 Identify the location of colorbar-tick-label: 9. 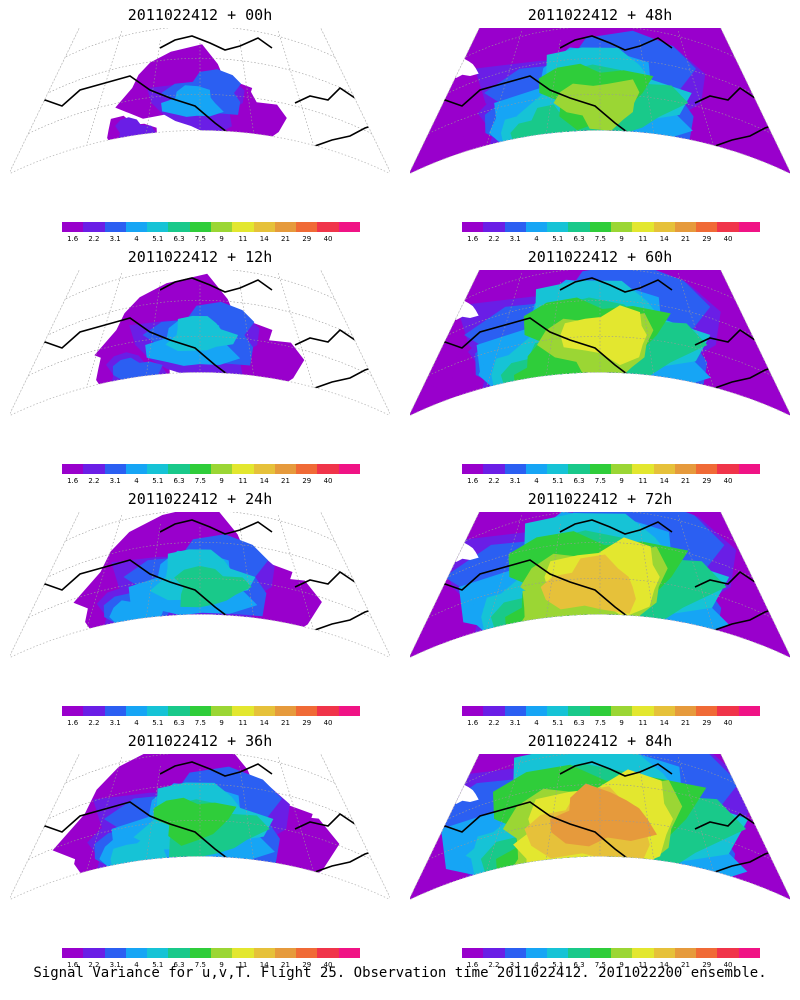
(221, 239).